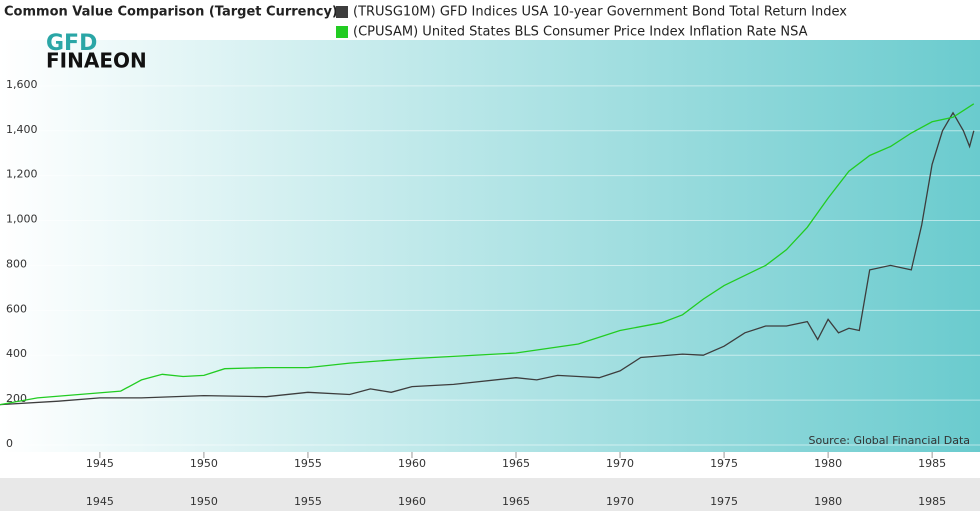 This screenshot has height=511, width=980. I want to click on x-tick-label: 1975, so click(724, 463).